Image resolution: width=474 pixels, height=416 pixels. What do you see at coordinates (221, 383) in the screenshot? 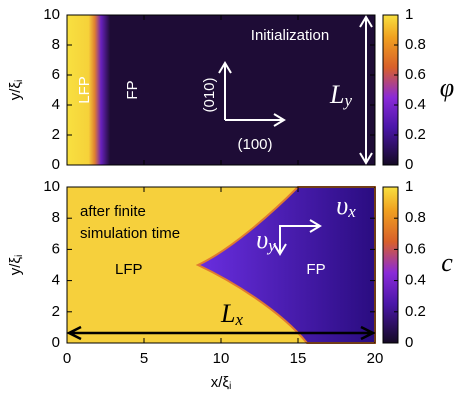
I see `x-axis-label: x/ξi` at bounding box center [221, 383].